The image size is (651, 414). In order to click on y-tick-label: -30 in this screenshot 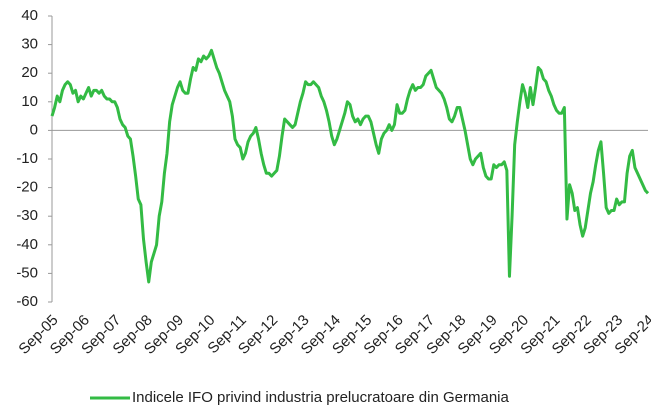, I will do `click(27, 215)`.